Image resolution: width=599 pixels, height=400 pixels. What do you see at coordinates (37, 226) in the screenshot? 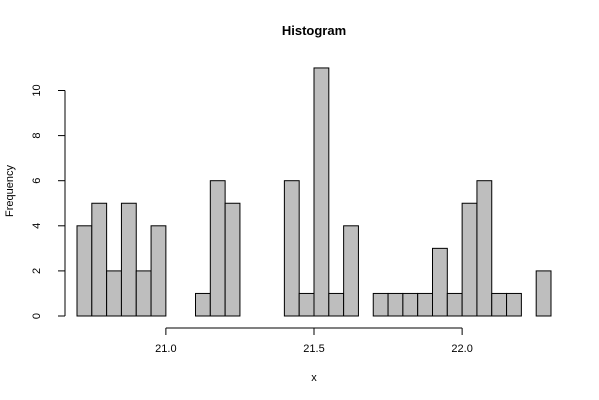
I see `y-tick-label: 4` at bounding box center [37, 226].